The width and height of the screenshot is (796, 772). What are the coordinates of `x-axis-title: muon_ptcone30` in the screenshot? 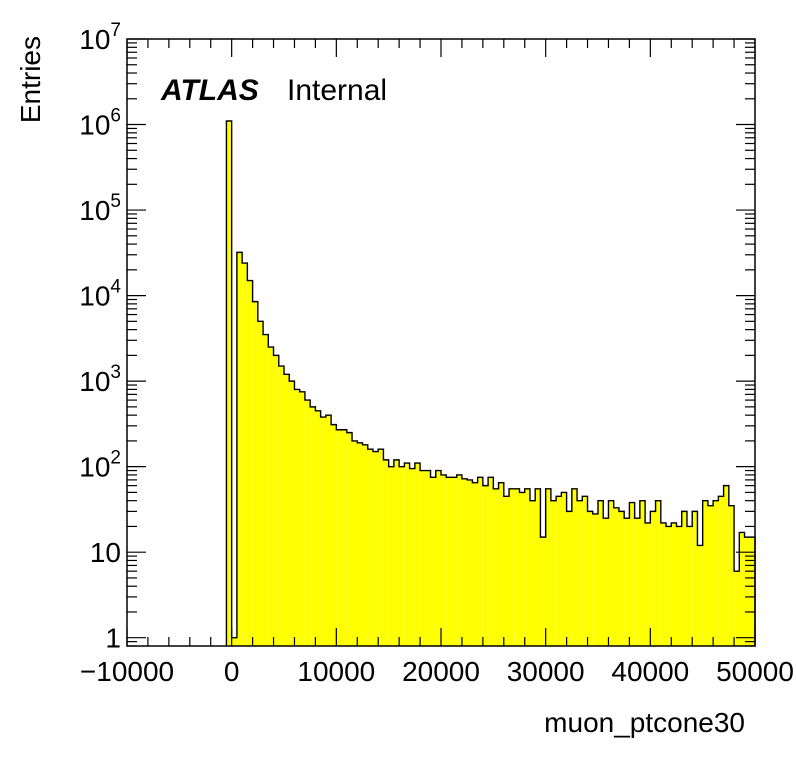 It's located at (644, 722).